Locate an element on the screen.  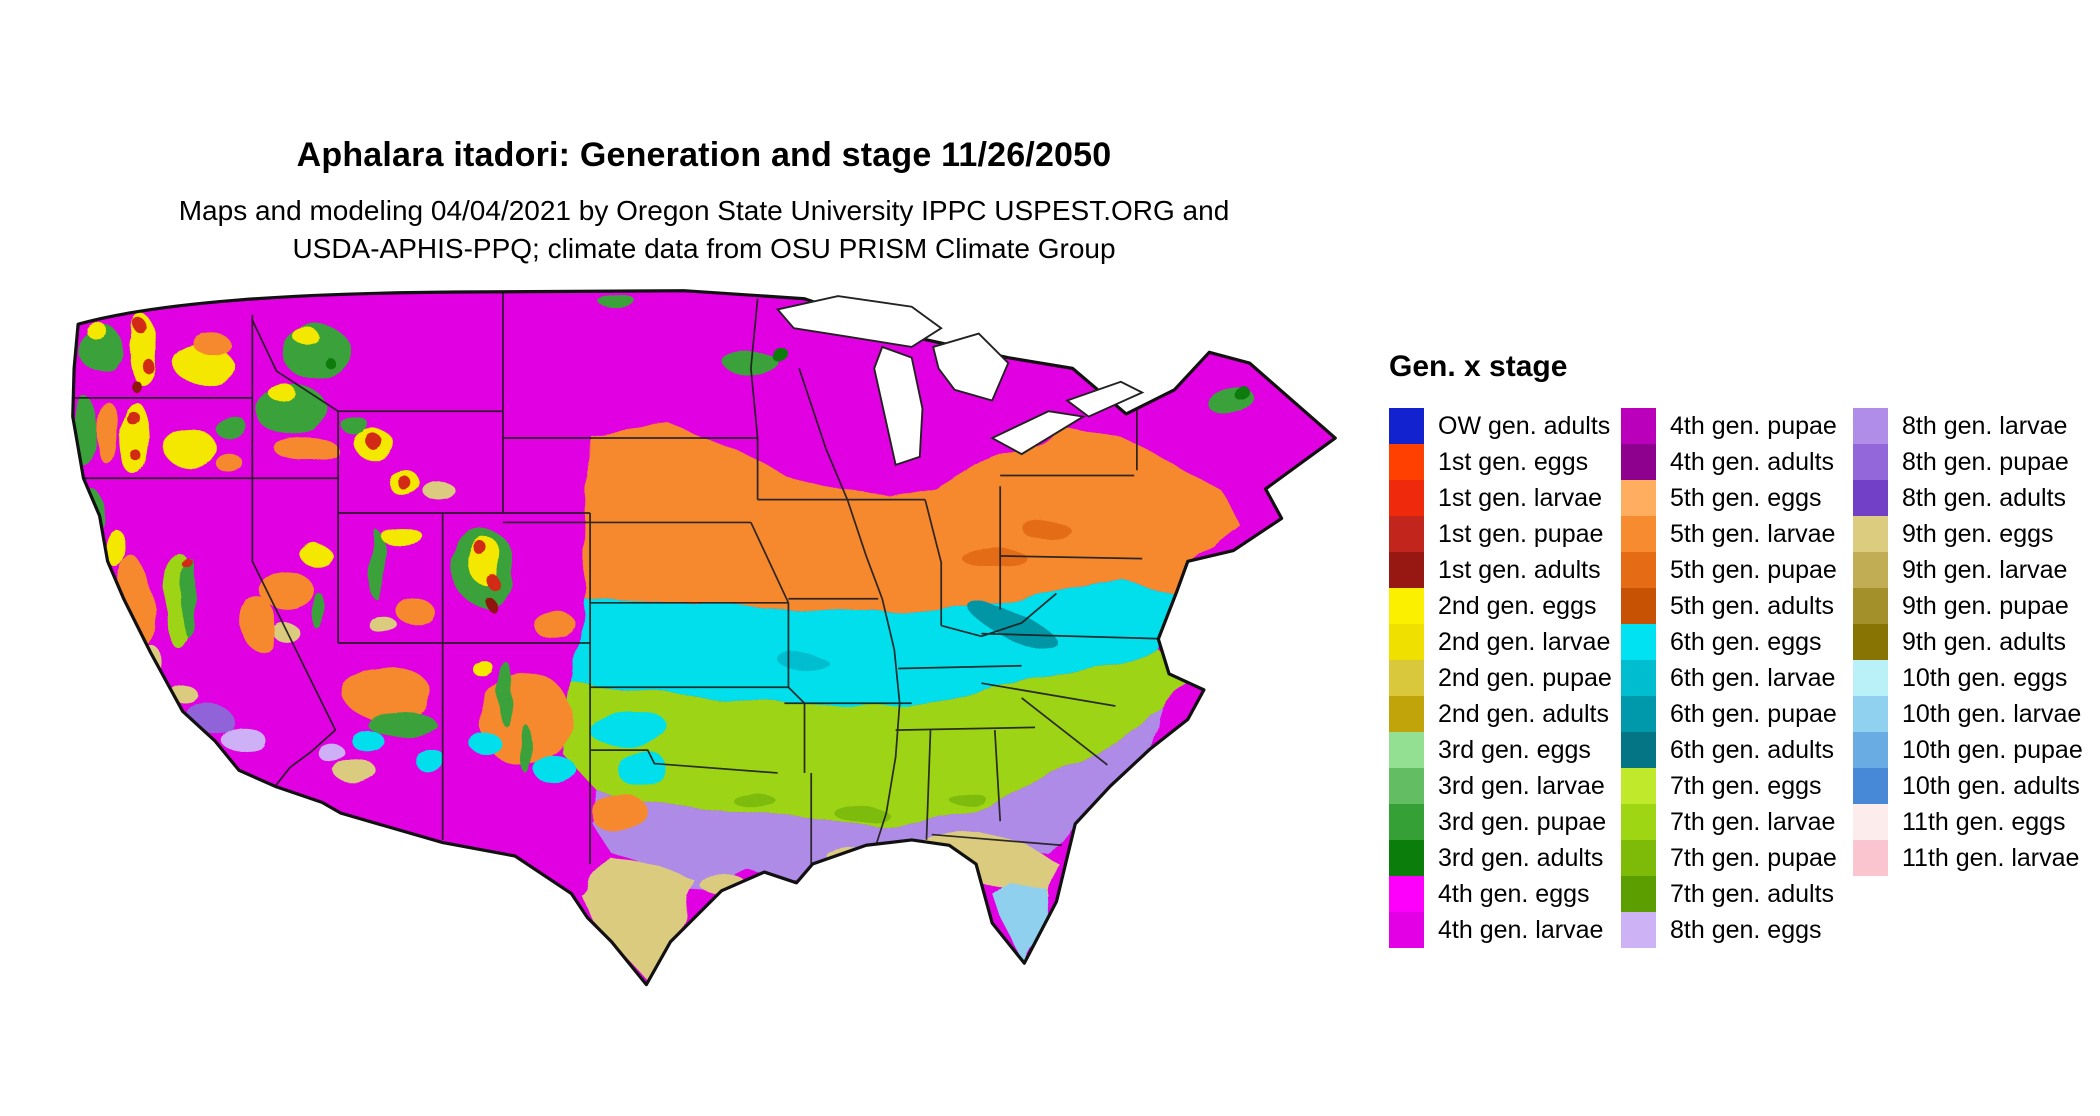
legend-item: 8th gen. pupae is located at coordinates (1969, 462).